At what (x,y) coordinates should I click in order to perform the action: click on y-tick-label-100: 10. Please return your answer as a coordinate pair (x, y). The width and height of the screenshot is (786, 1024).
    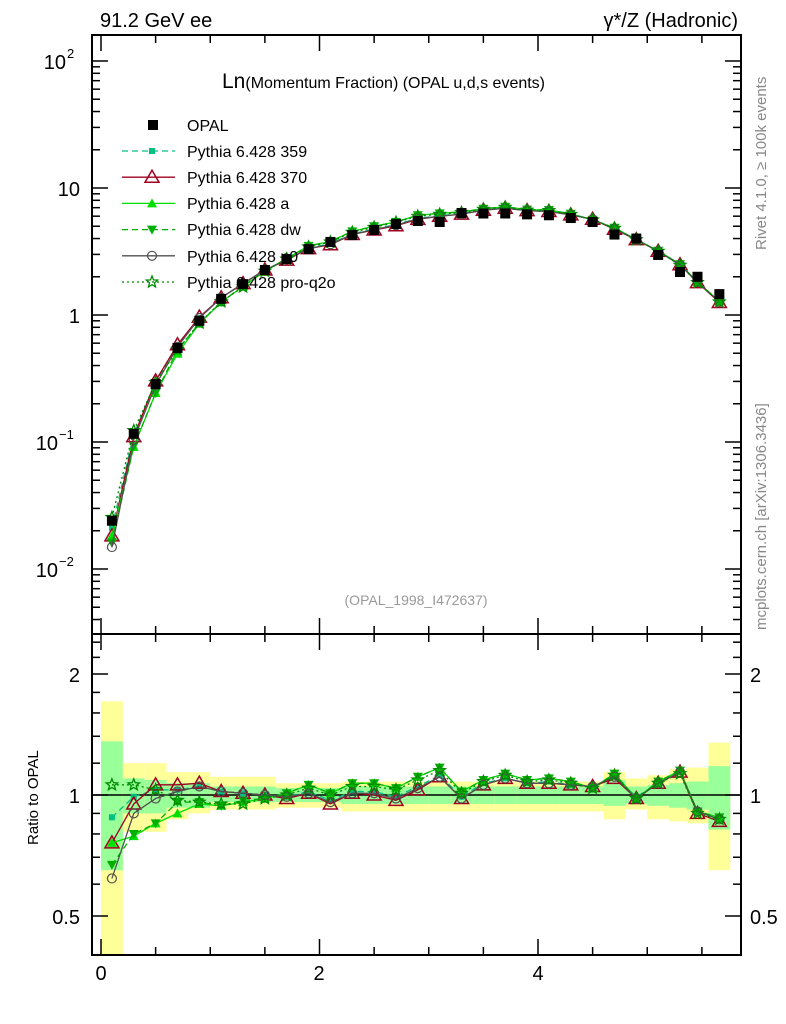
    Looking at the image, I should click on (55, 63).